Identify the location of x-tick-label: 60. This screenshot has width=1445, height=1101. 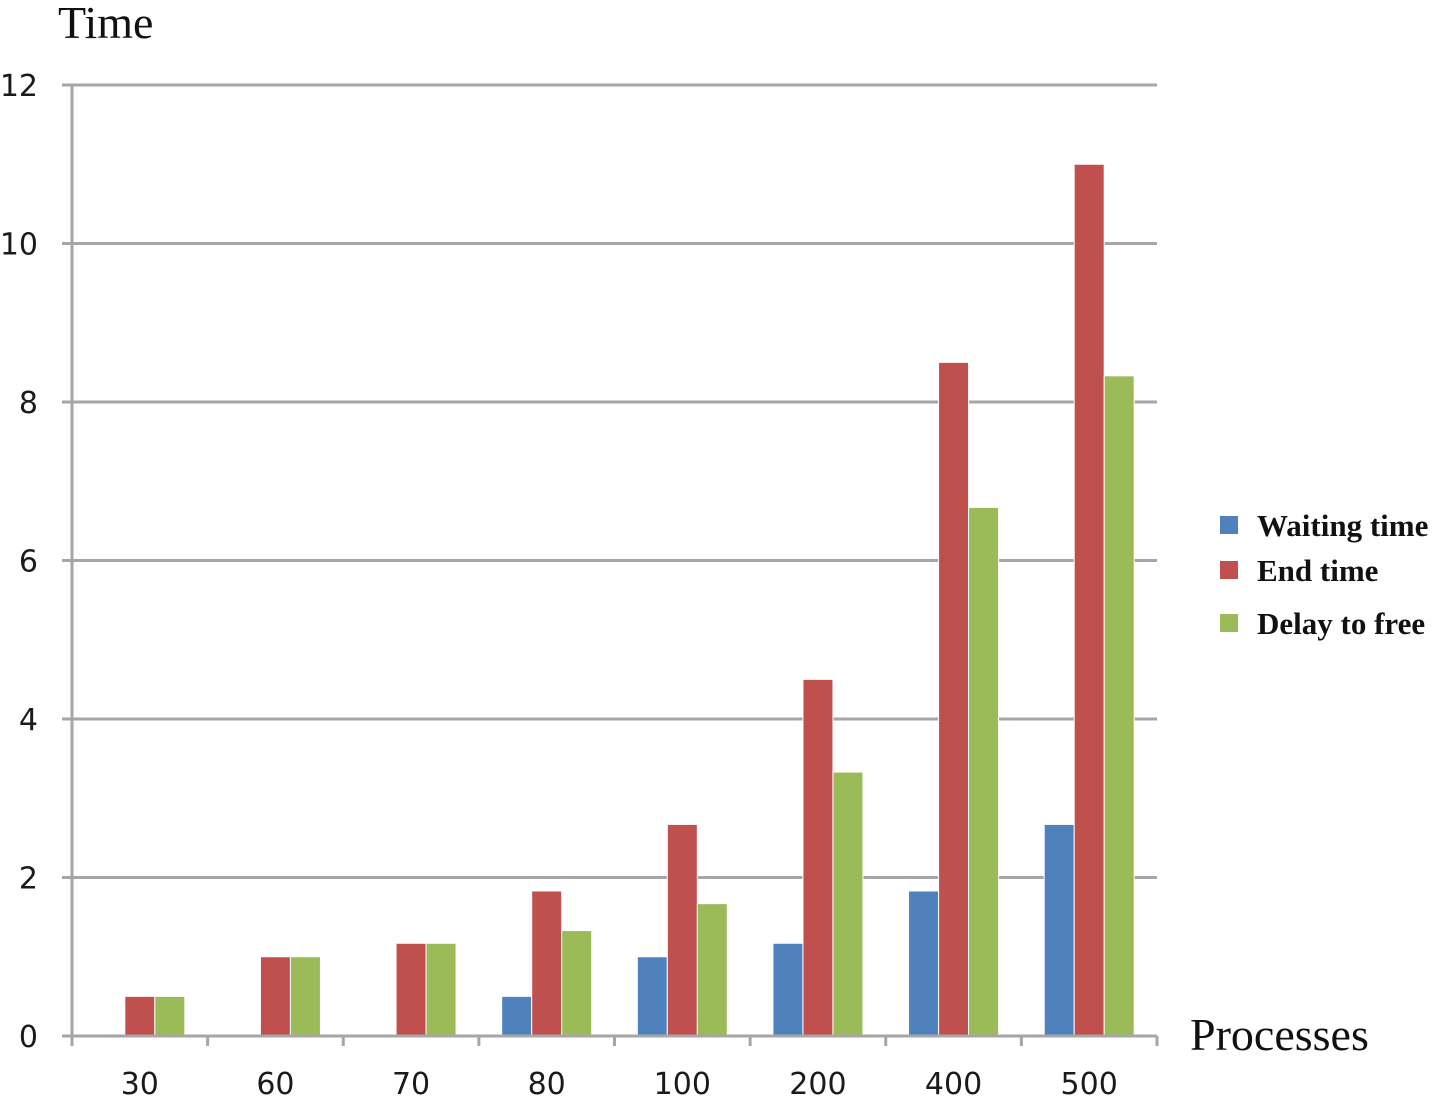
(275, 1084).